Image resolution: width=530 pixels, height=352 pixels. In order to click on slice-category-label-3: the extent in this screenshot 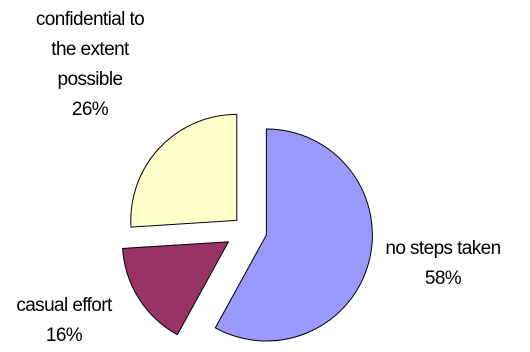, I will do `click(90, 49)`.